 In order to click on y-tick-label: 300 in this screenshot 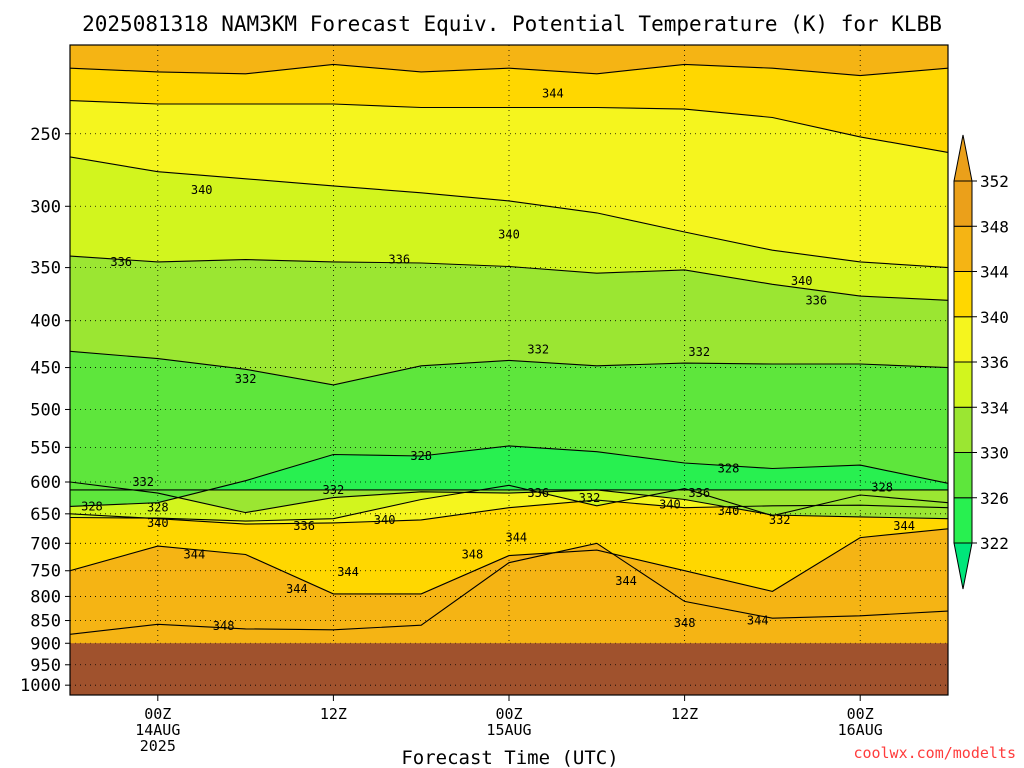, I will do `click(45, 207)`.